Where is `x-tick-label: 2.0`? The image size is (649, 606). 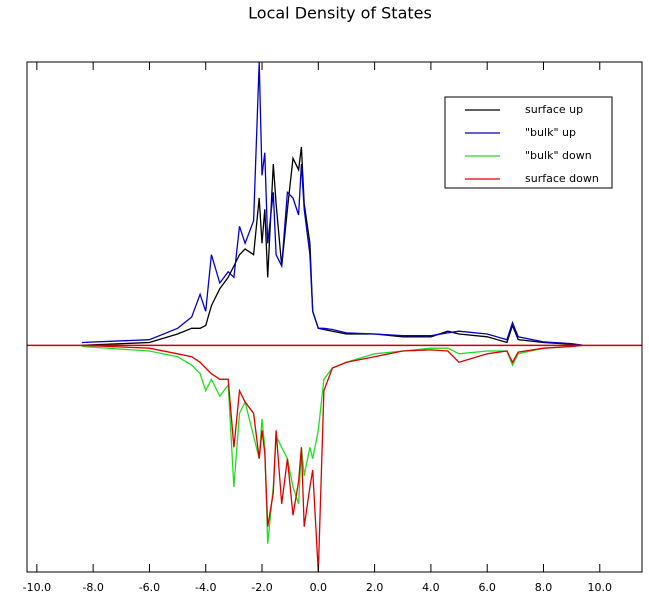
x-tick-label: 2.0 is located at coordinates (375, 587).